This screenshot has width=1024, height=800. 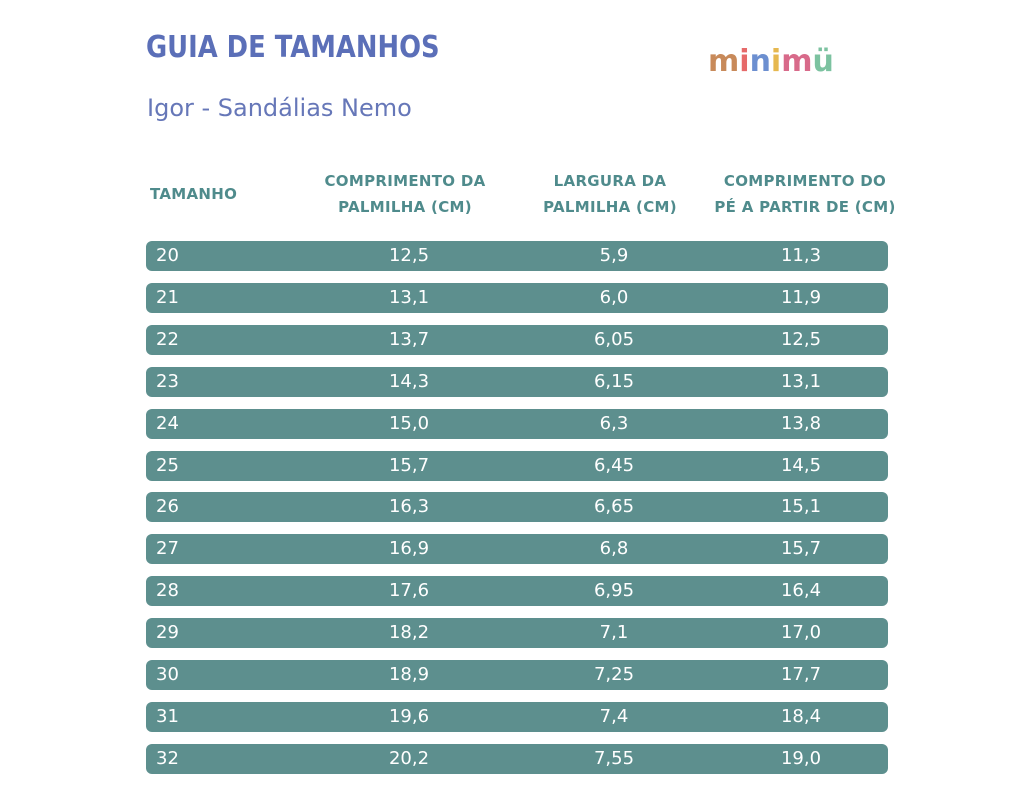 What do you see at coordinates (614, 590) in the screenshot?
I see `insole-width-cell: 6,95` at bounding box center [614, 590].